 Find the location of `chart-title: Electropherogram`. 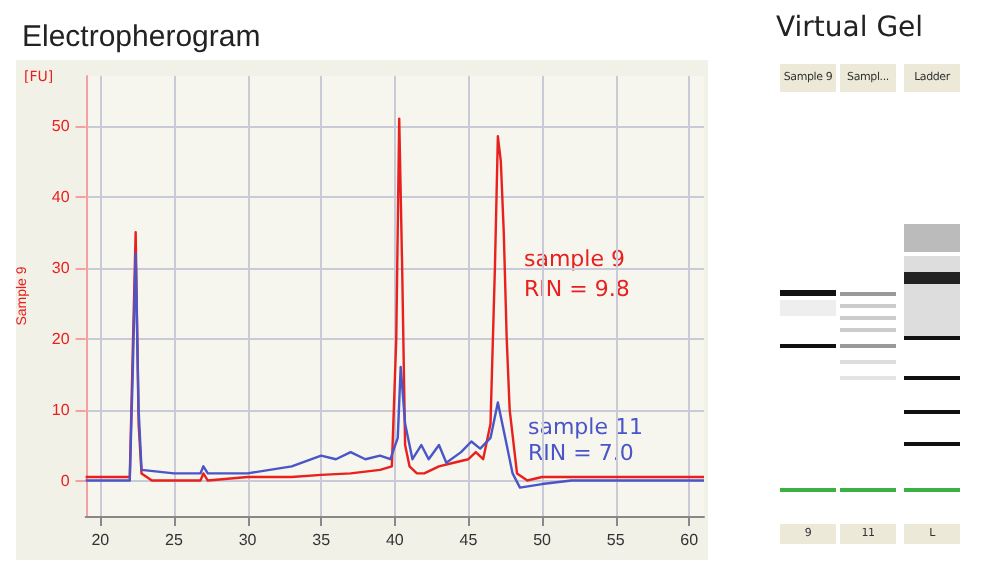

chart-title: Electropherogram is located at coordinates (141, 37).